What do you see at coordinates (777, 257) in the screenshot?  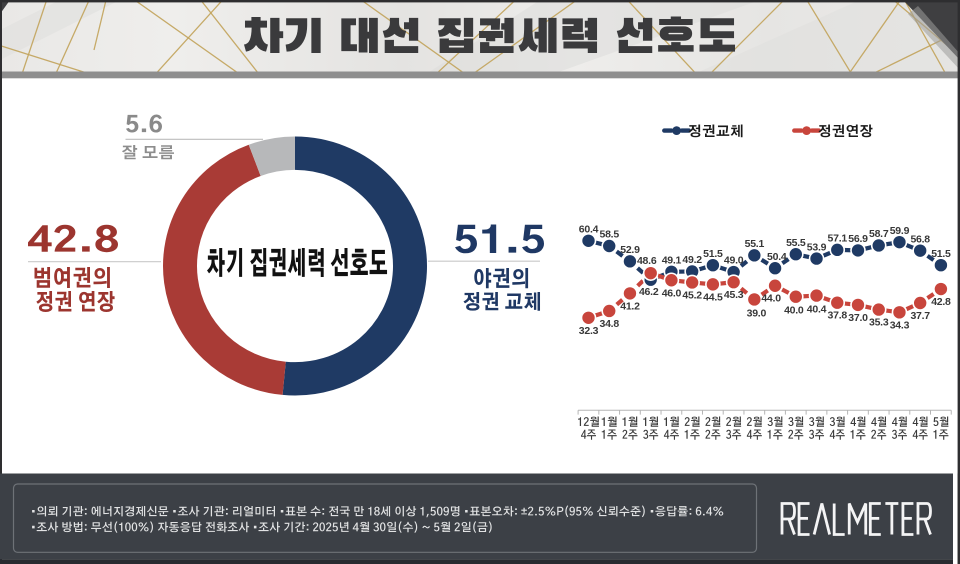 I see `svg-text: 50.4` at bounding box center [777, 257].